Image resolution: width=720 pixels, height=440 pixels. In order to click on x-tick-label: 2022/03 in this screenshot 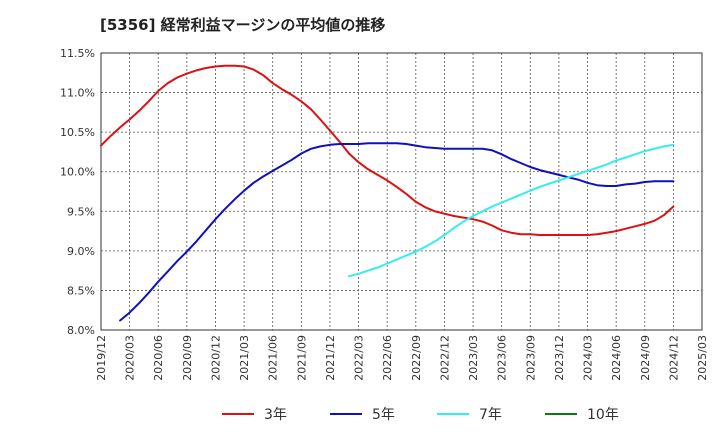, I will do `click(359, 358)`.